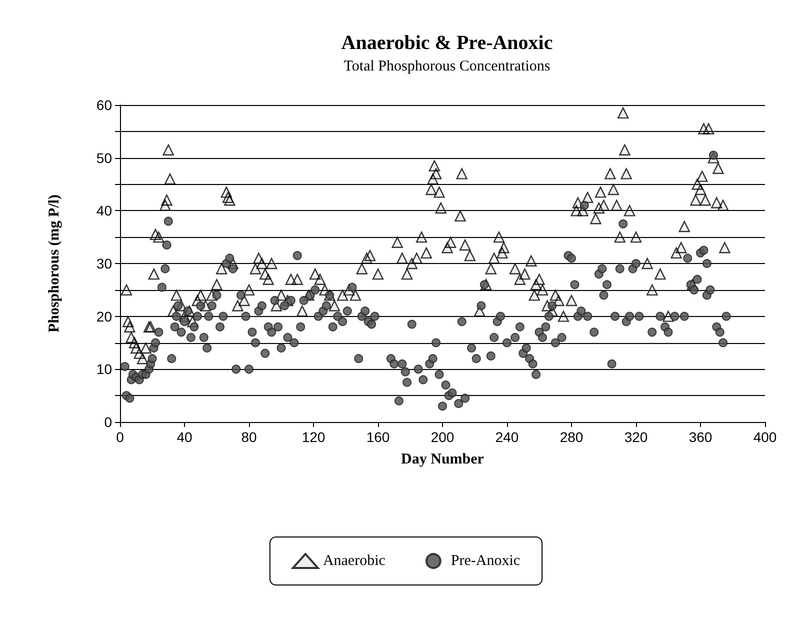 This screenshot has height=623, width=812. Describe the element at coordinates (442, 460) in the screenshot. I see `x-axis-title: Day Number` at that location.